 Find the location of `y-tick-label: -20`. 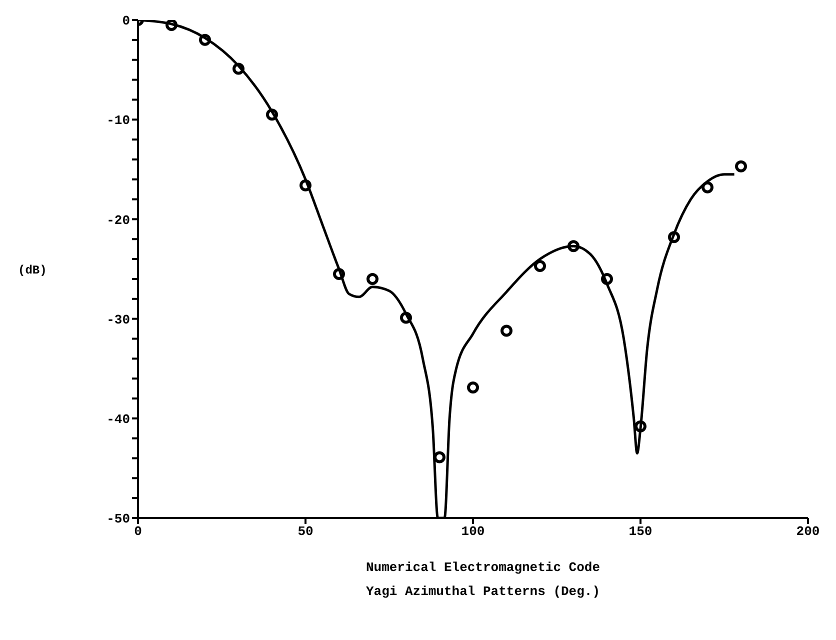

y-tick-label: -20 is located at coordinates (118, 220).